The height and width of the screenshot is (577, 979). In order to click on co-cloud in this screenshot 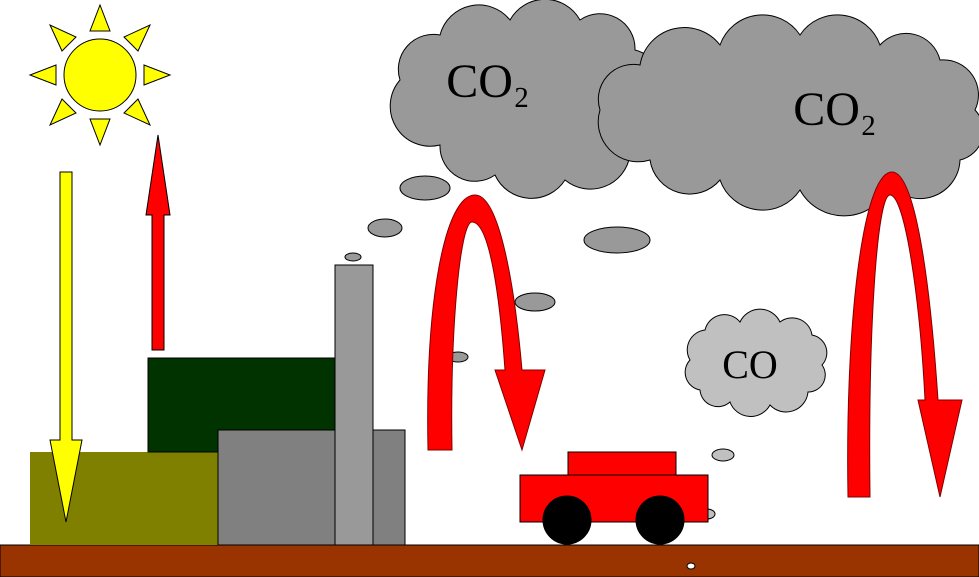, I will do `click(756, 362)`.